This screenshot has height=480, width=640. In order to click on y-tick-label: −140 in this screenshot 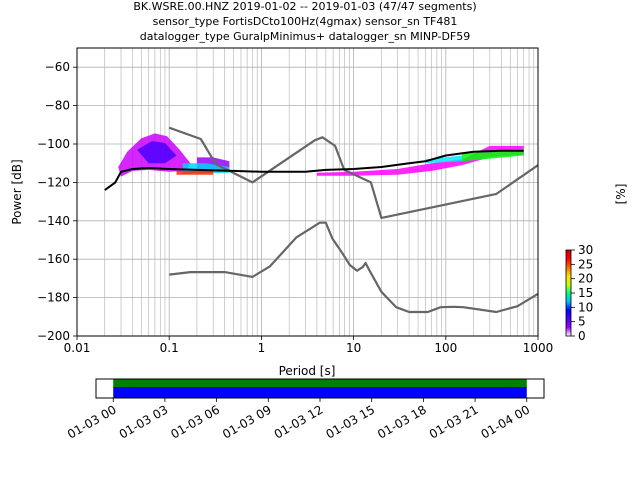, I will do `click(53, 221)`.